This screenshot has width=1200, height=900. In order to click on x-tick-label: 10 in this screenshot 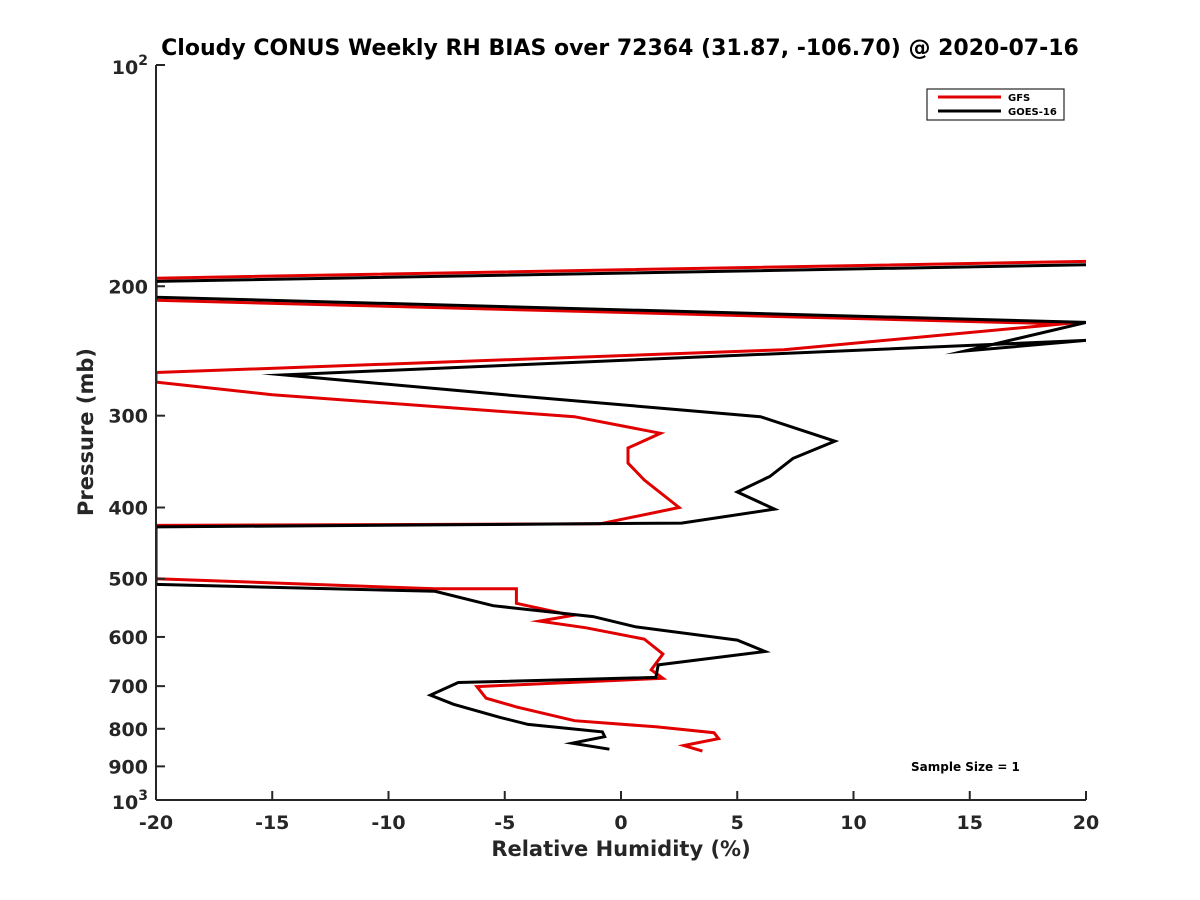, I will do `click(853, 823)`.